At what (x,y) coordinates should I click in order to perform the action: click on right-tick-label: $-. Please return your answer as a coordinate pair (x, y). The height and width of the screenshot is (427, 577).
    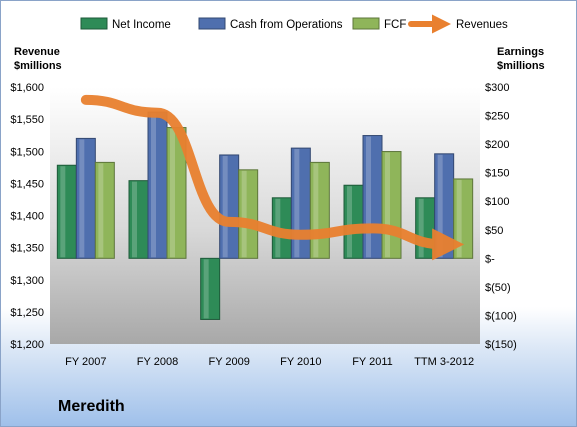
    Looking at the image, I should click on (490, 259).